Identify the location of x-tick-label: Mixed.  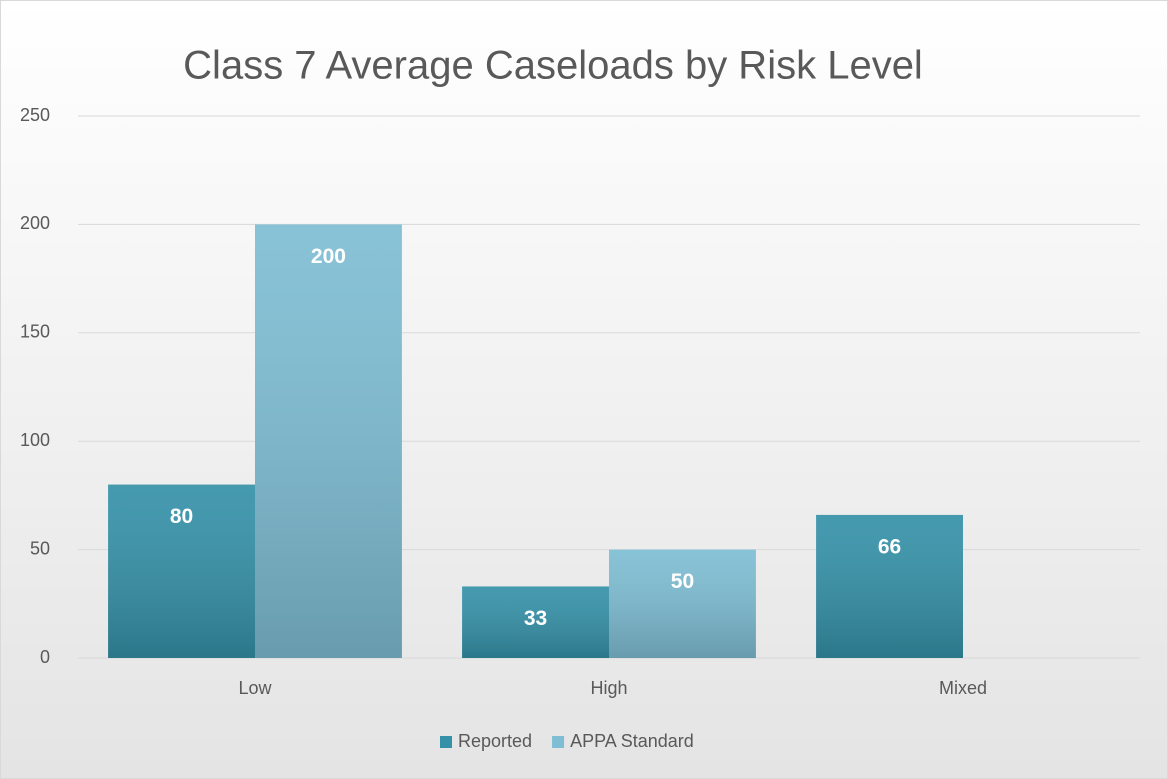
(963, 688).